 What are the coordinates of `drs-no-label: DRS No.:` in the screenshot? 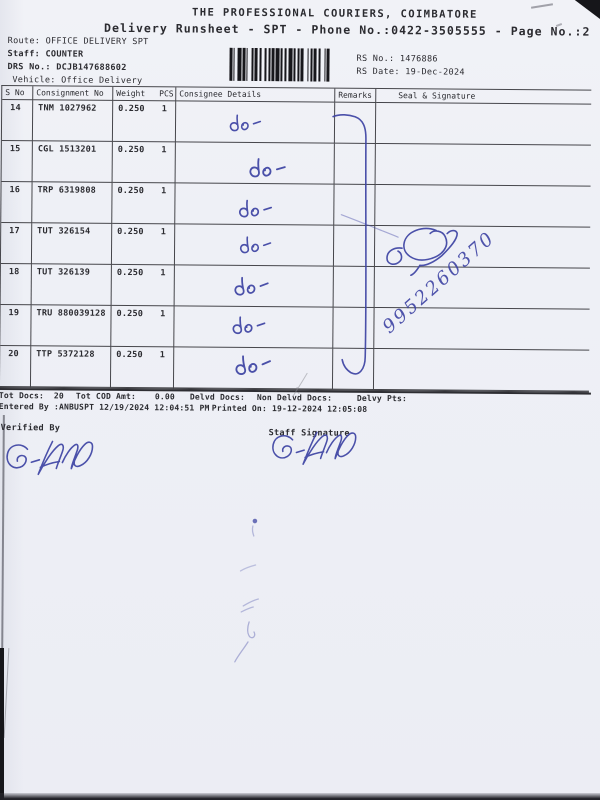 It's located at (29, 67).